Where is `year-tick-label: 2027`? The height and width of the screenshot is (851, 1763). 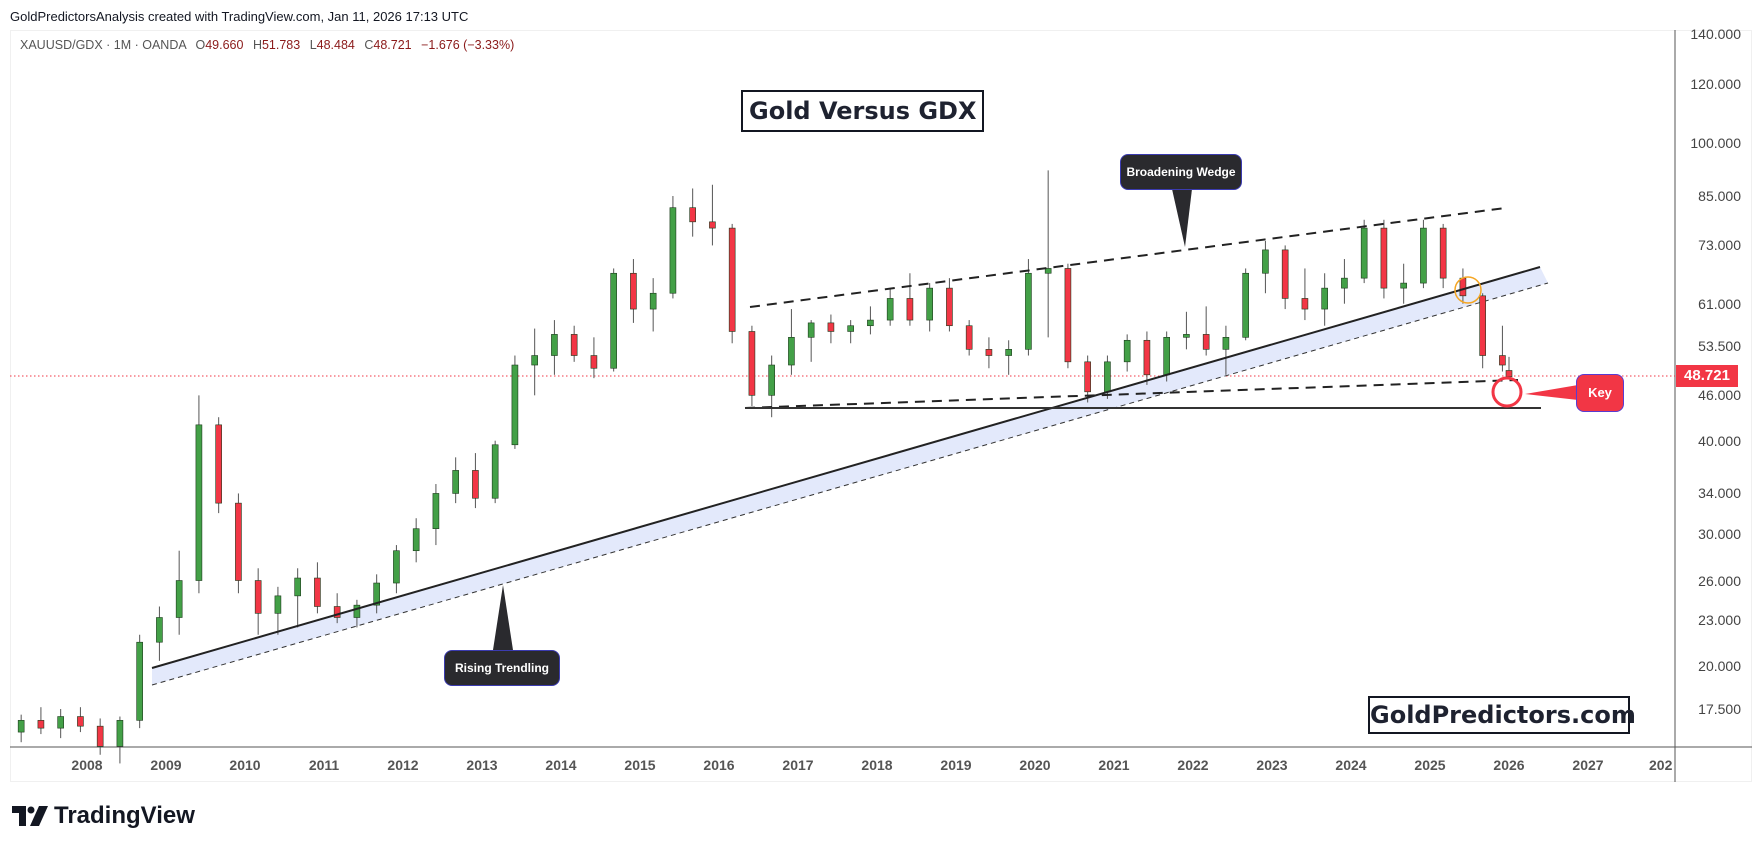 year-tick-label: 2027 is located at coordinates (1588, 765).